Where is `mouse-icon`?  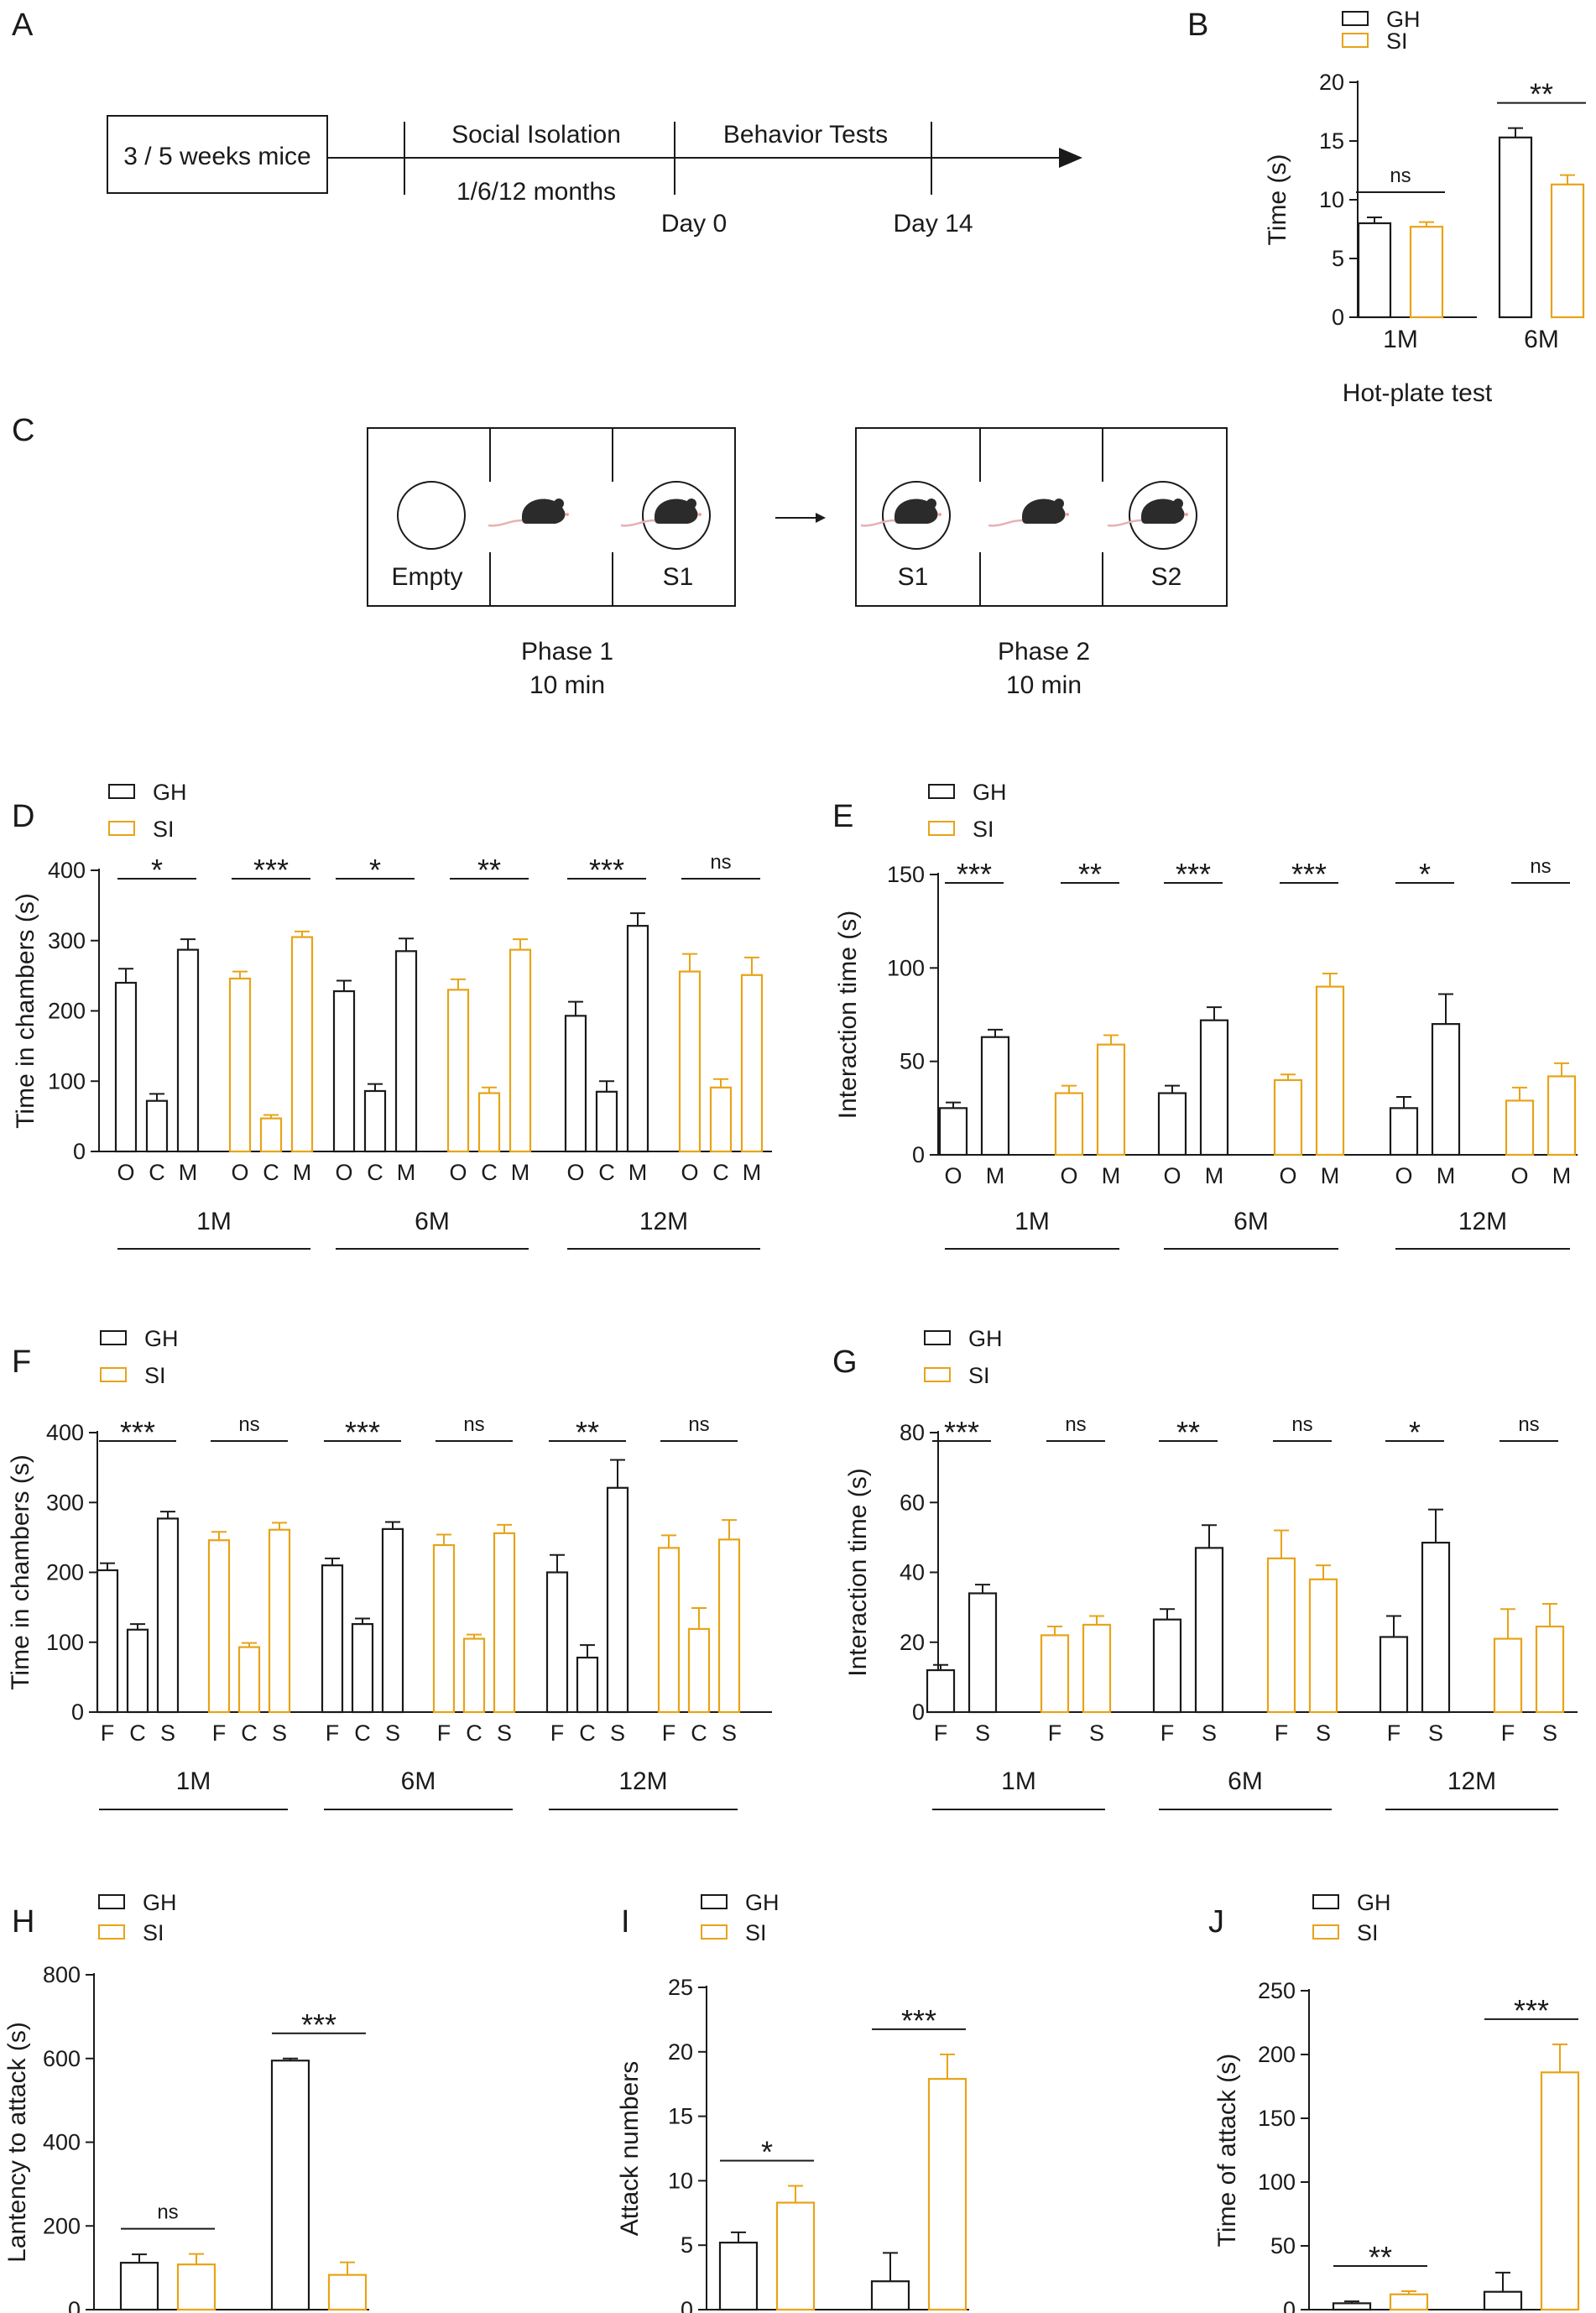 mouse-icon is located at coordinates (1029, 512).